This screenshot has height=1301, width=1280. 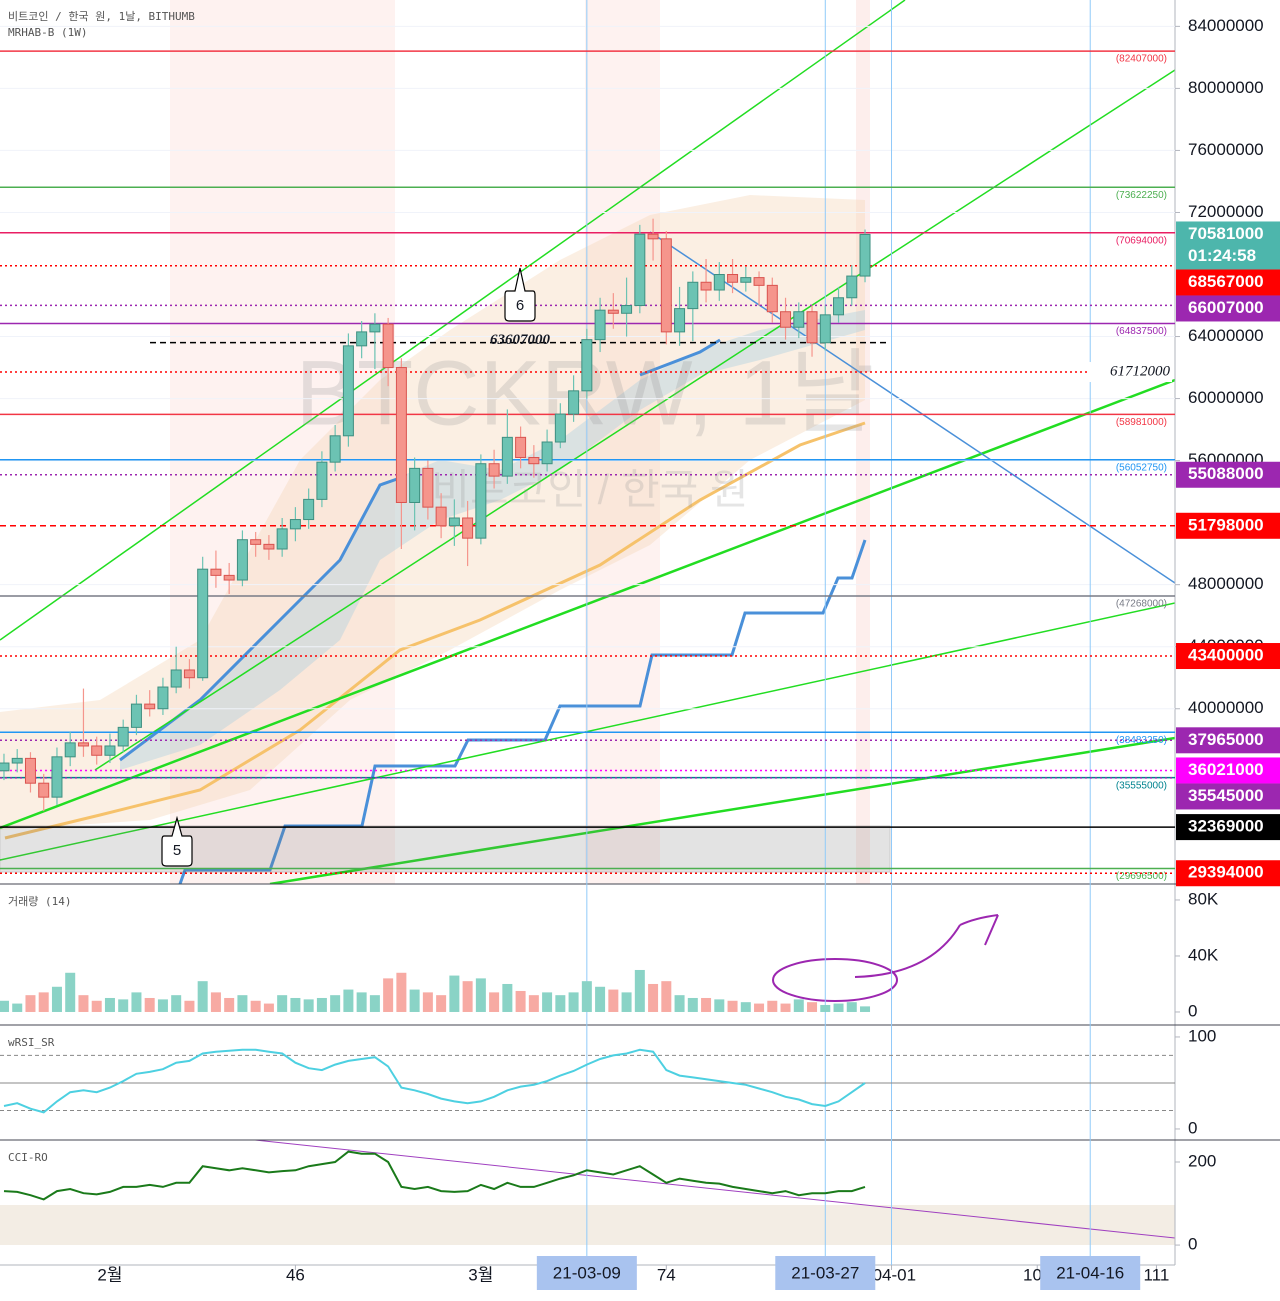 I want to click on panel-title: 거래량 (14), so click(x=39, y=901).